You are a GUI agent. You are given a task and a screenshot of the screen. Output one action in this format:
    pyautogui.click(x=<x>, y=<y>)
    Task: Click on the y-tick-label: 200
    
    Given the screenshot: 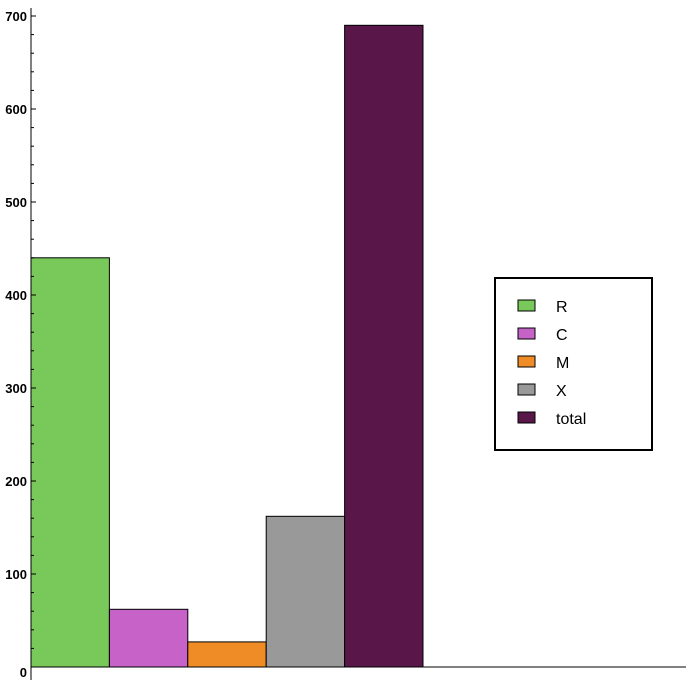 What is the action you would take?
    pyautogui.click(x=16, y=481)
    